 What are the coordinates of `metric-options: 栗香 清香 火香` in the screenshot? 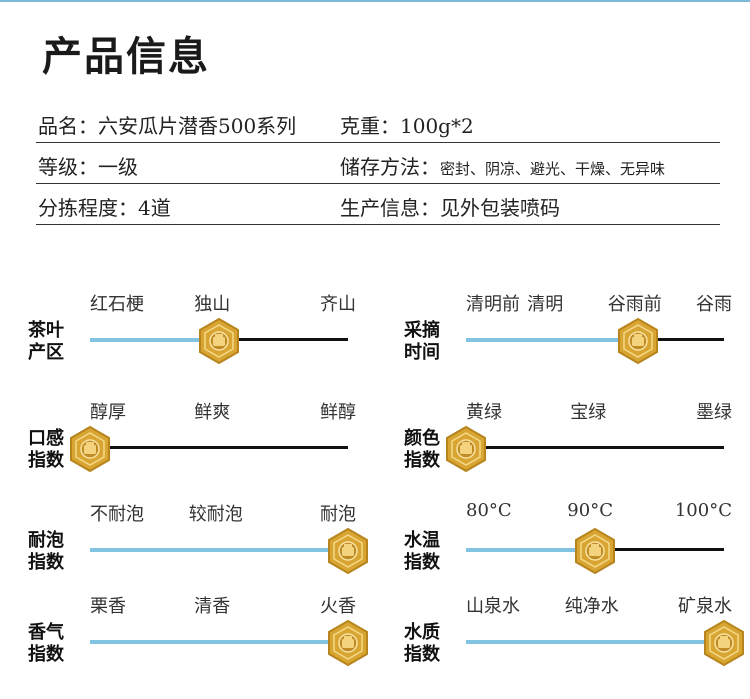 It's located at (221, 604).